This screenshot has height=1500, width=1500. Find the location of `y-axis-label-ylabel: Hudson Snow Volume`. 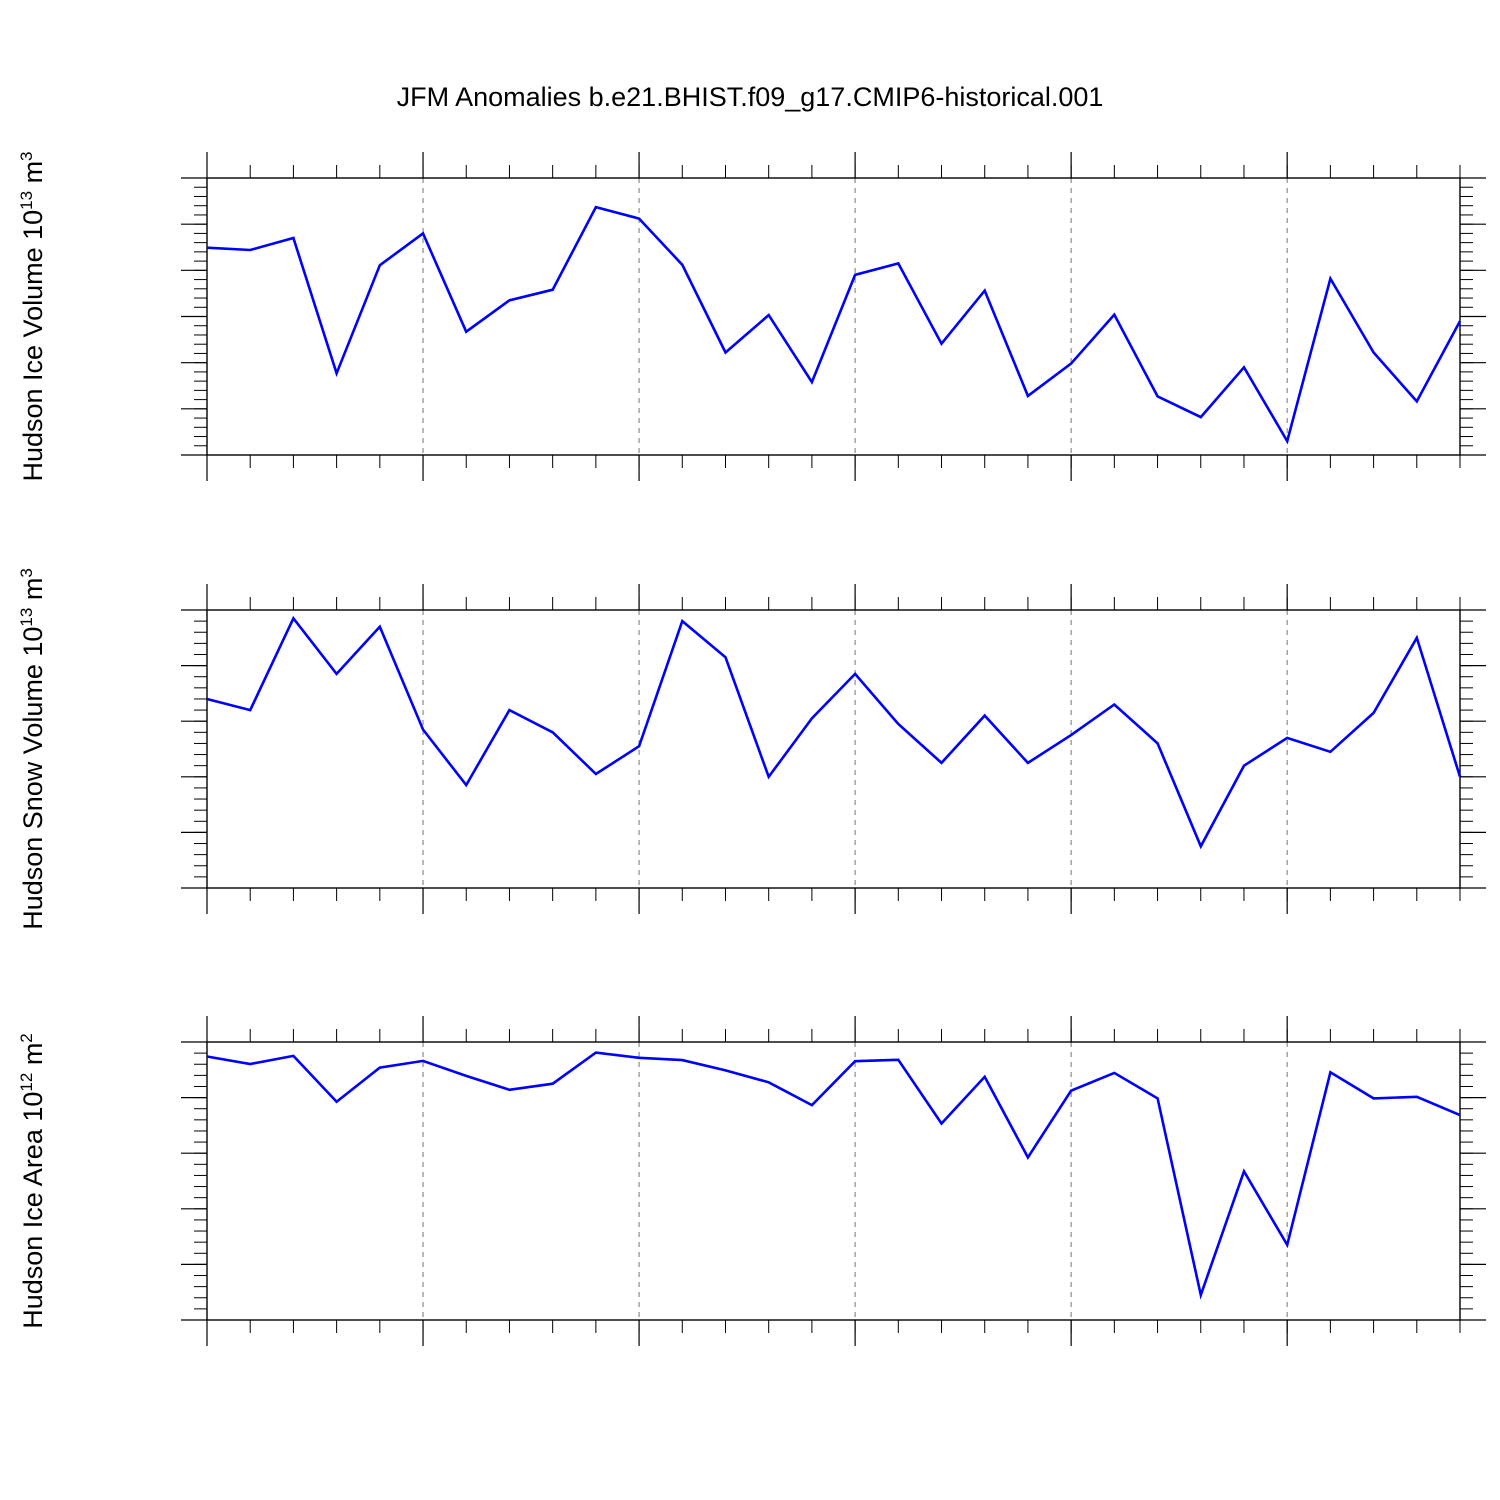

y-axis-label-ylabel: Hudson Snow Volume is located at coordinates (33, 797).